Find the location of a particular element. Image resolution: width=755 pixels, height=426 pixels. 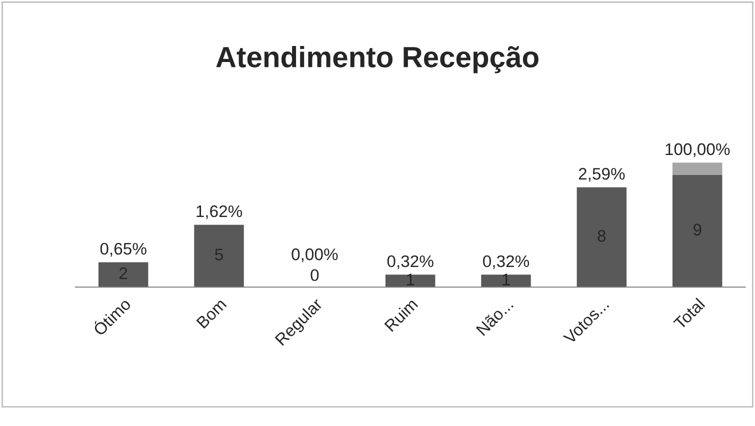

data-label: 100,00% is located at coordinates (698, 150).